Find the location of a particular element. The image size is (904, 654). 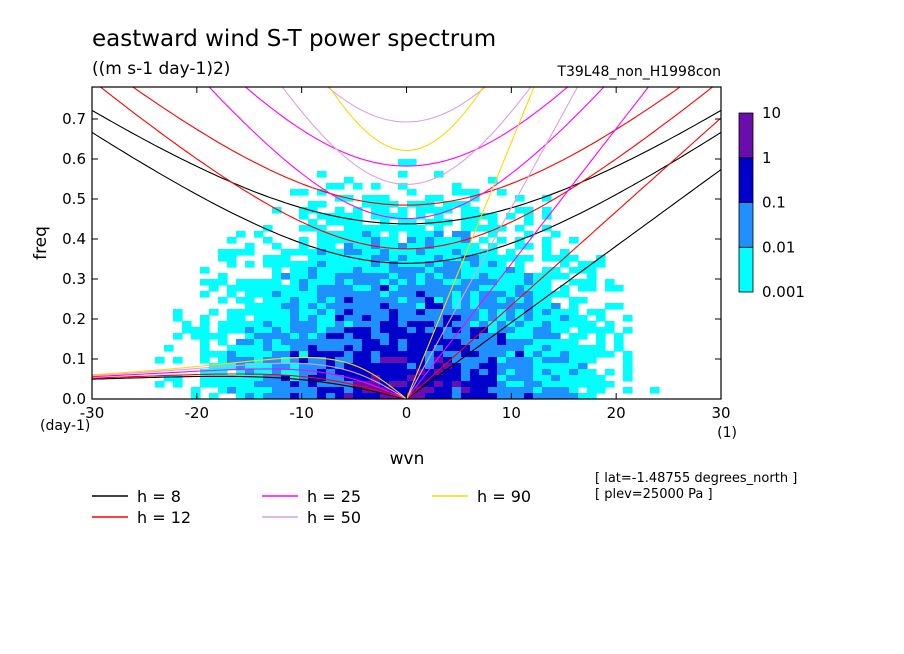

colorbar-swatch is located at coordinates (746, 135).